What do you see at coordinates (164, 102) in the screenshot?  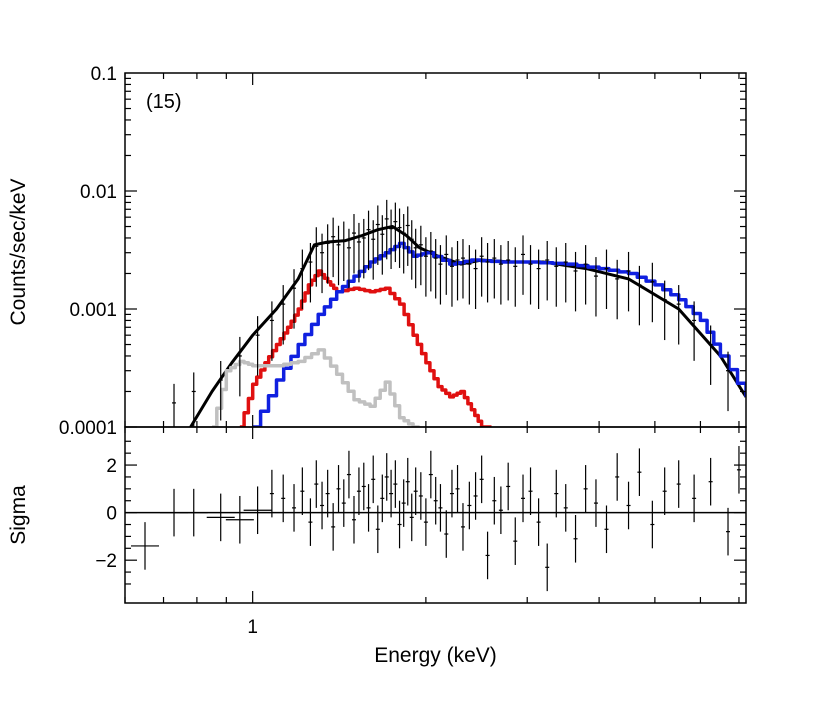 I see `panel-annotation: (15)` at bounding box center [164, 102].